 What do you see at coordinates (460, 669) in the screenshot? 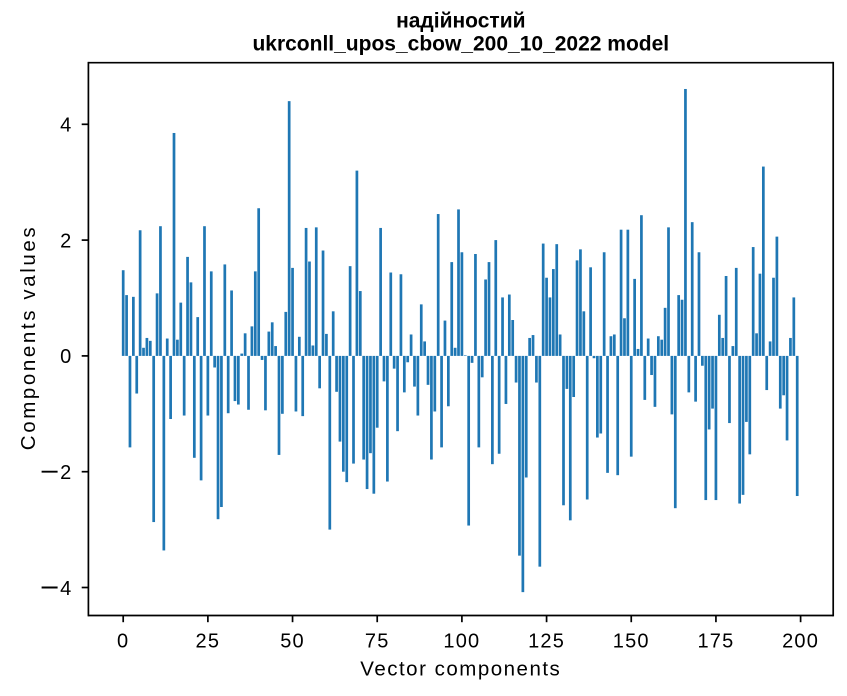
I see `svg-text: Vector components` at bounding box center [460, 669].